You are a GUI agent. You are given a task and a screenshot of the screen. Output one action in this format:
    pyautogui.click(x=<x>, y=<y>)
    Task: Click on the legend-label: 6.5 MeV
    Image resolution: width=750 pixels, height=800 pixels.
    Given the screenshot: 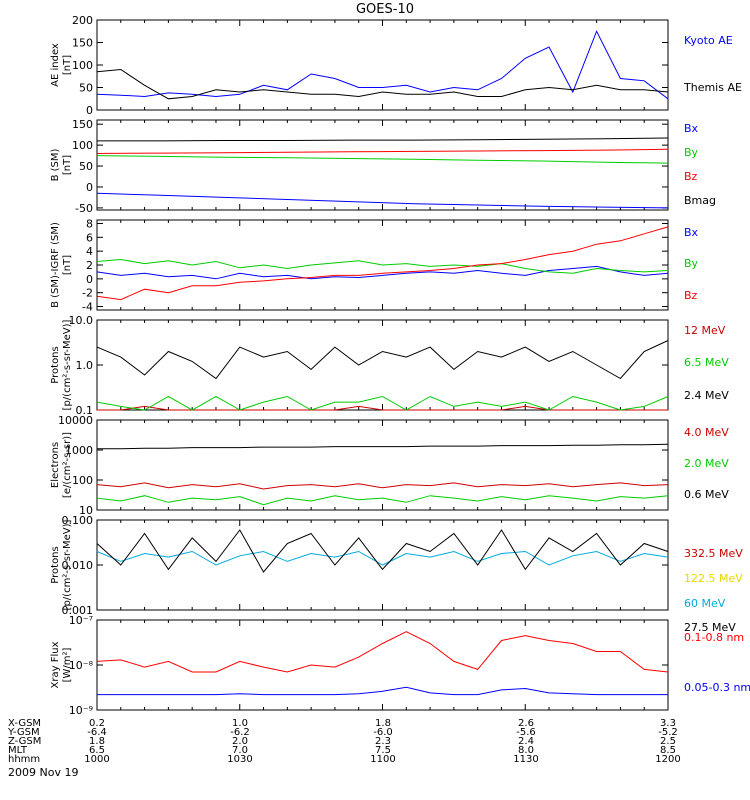 What is the action you would take?
    pyautogui.click(x=706, y=362)
    